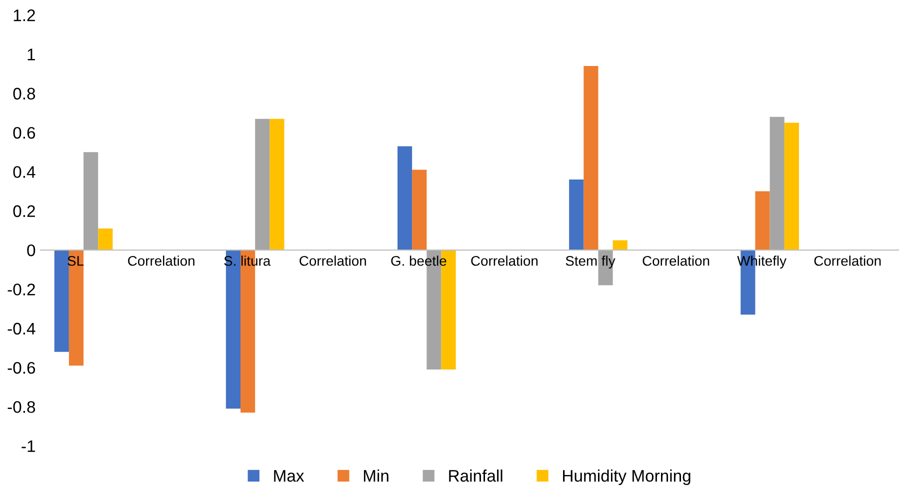  I want to click on y-tick-label: -0.4, so click(22, 328).